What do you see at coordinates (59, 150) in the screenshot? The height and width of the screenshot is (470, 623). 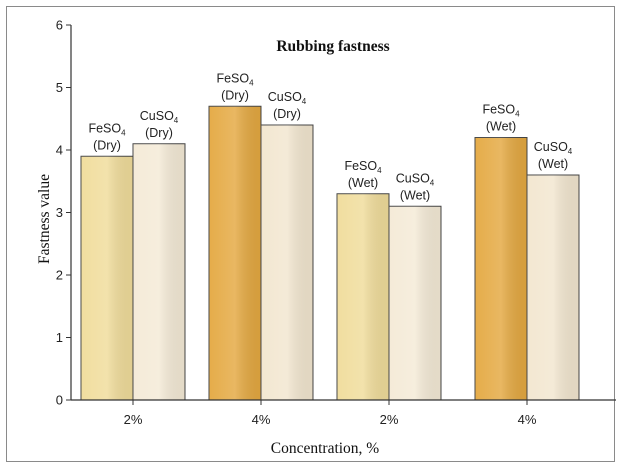 I see `y-tick-label: 4` at bounding box center [59, 150].